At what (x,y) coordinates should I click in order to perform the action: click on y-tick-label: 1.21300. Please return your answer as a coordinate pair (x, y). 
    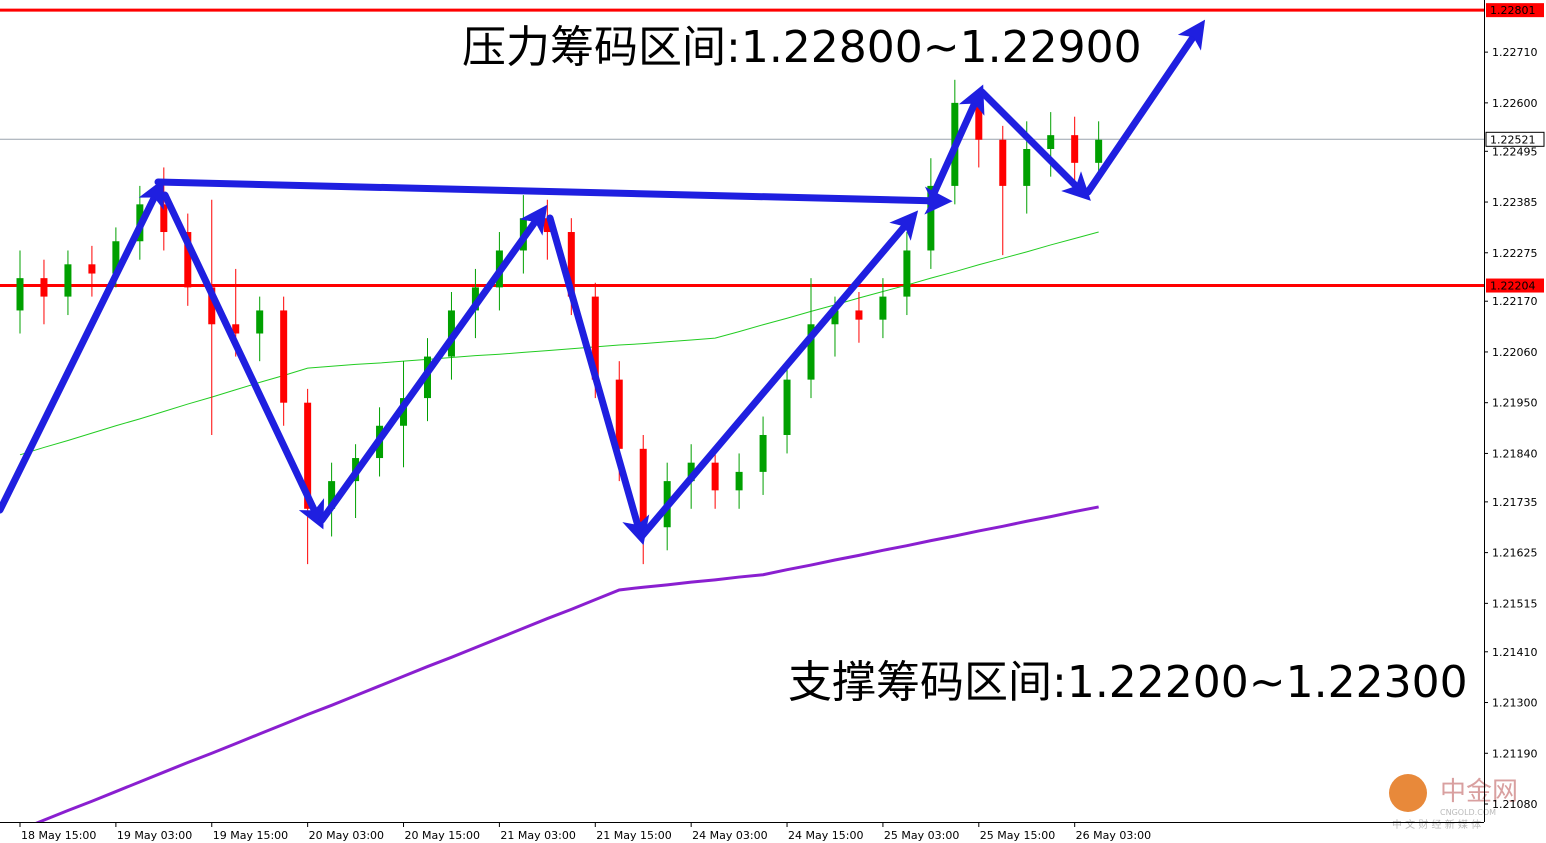
    Looking at the image, I should click on (1515, 703).